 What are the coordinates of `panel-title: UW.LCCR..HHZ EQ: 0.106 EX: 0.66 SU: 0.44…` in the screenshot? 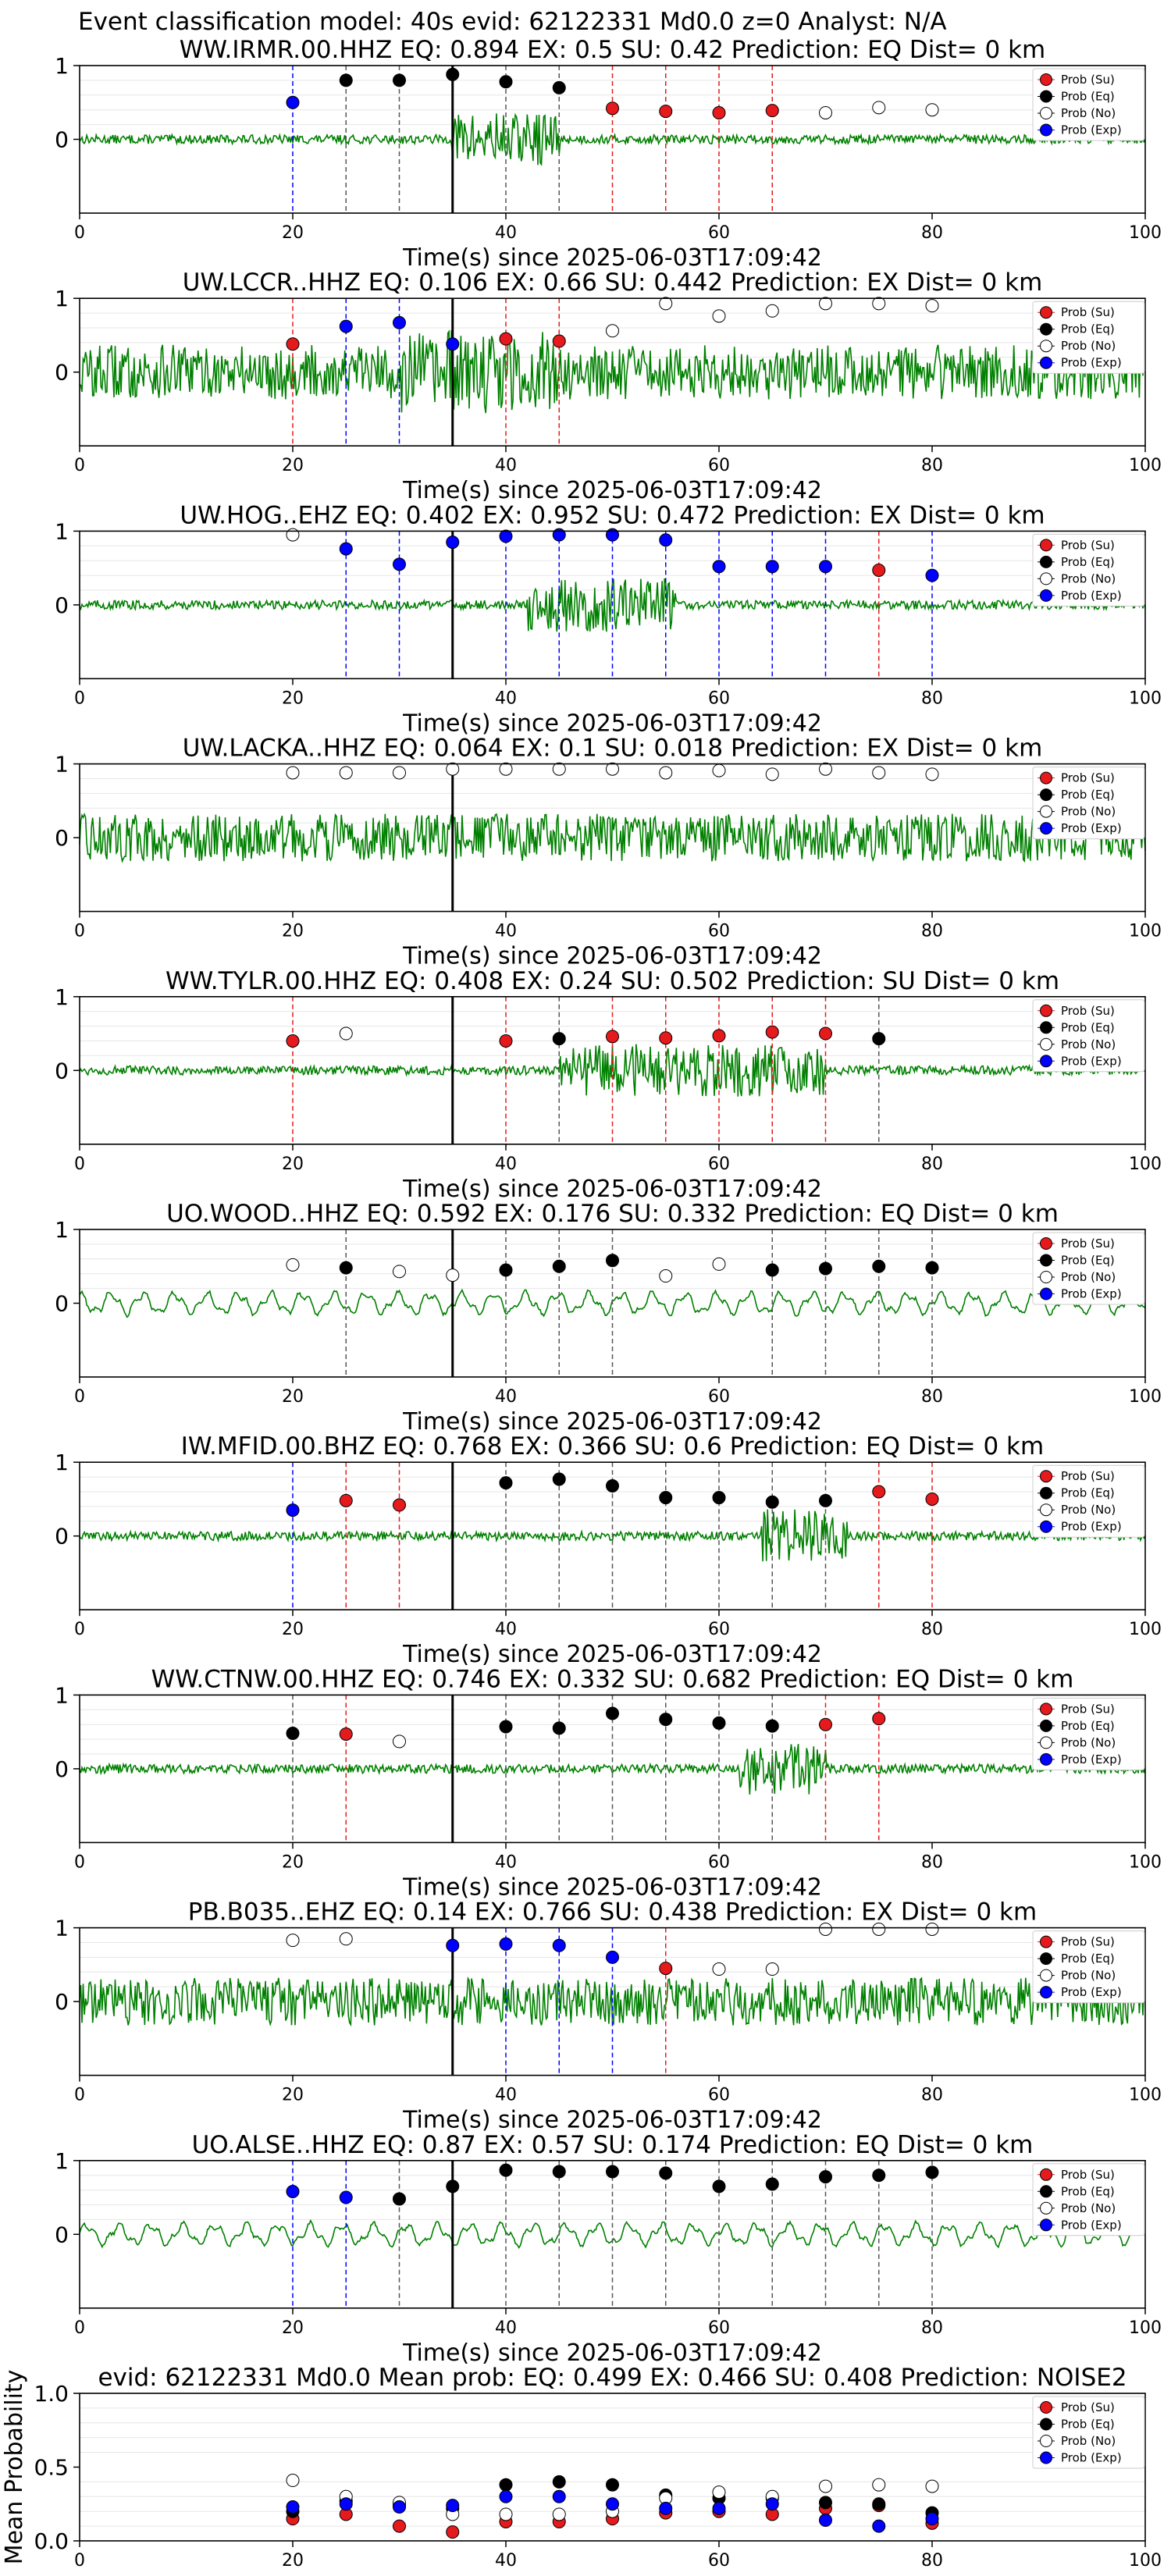 It's located at (613, 283).